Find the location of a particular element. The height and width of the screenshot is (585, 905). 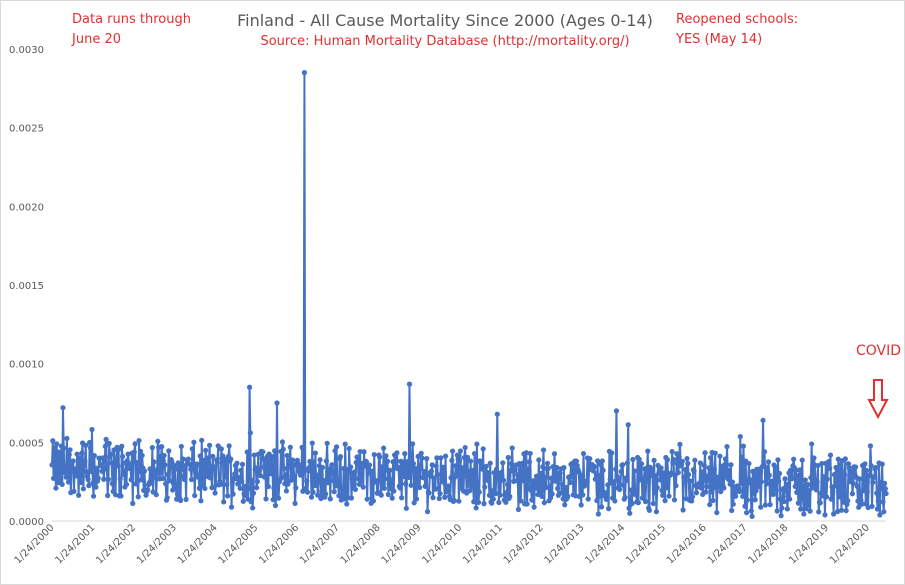

y-tick-label: 0.0025 is located at coordinates (26, 129).